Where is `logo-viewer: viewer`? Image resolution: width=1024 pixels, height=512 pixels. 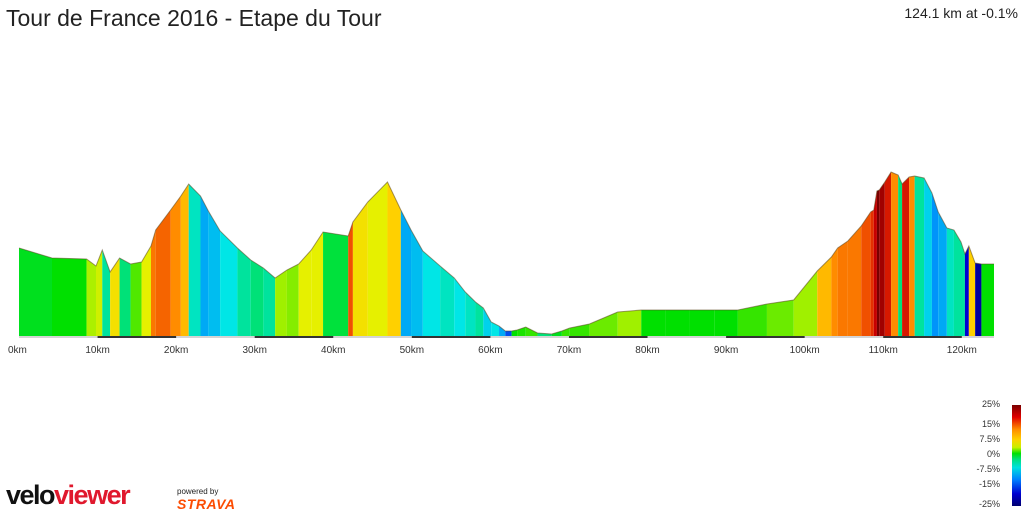
logo-viewer: viewer is located at coordinates (92, 495).